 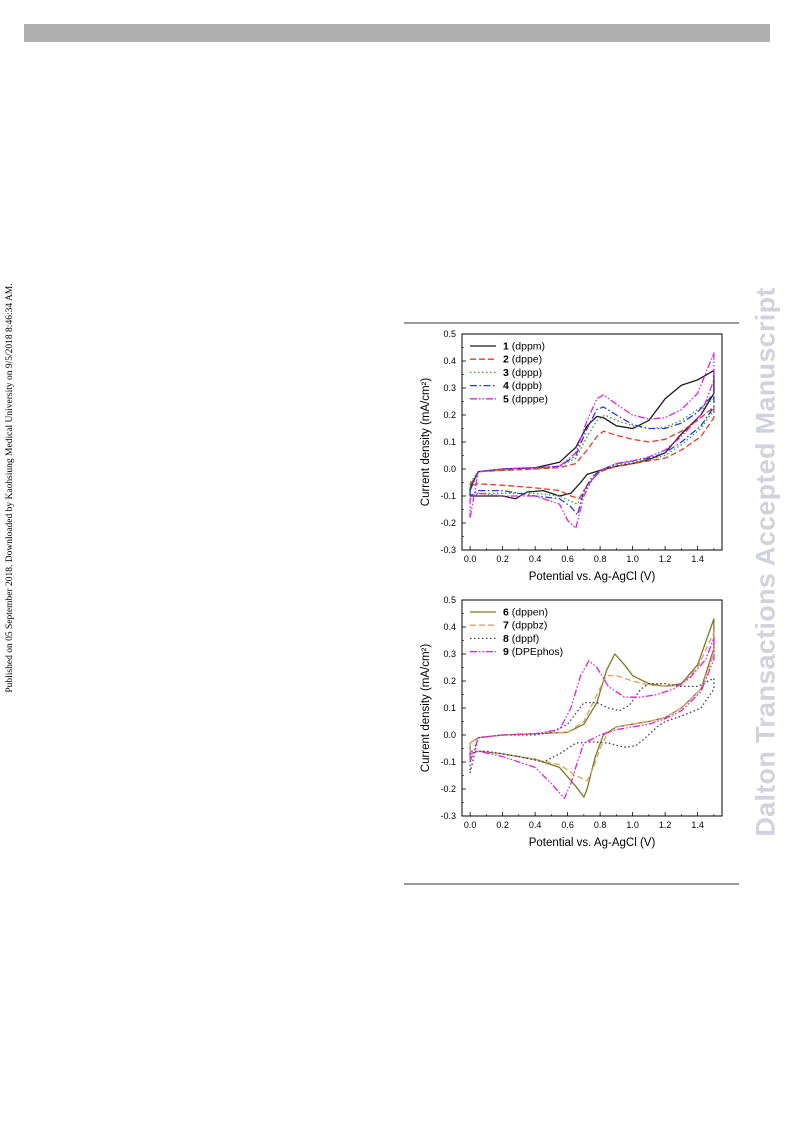 What do you see at coordinates (506, 613) in the screenshot?
I see `legend-id: 6` at bounding box center [506, 613].